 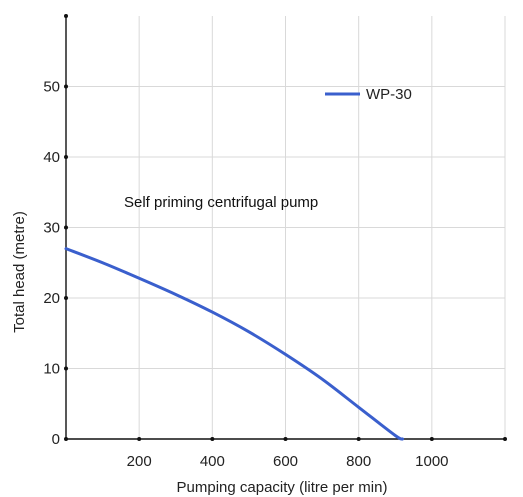 What do you see at coordinates (221, 202) in the screenshot?
I see `chart-annotation: Self priming centrifugal pump` at bounding box center [221, 202].